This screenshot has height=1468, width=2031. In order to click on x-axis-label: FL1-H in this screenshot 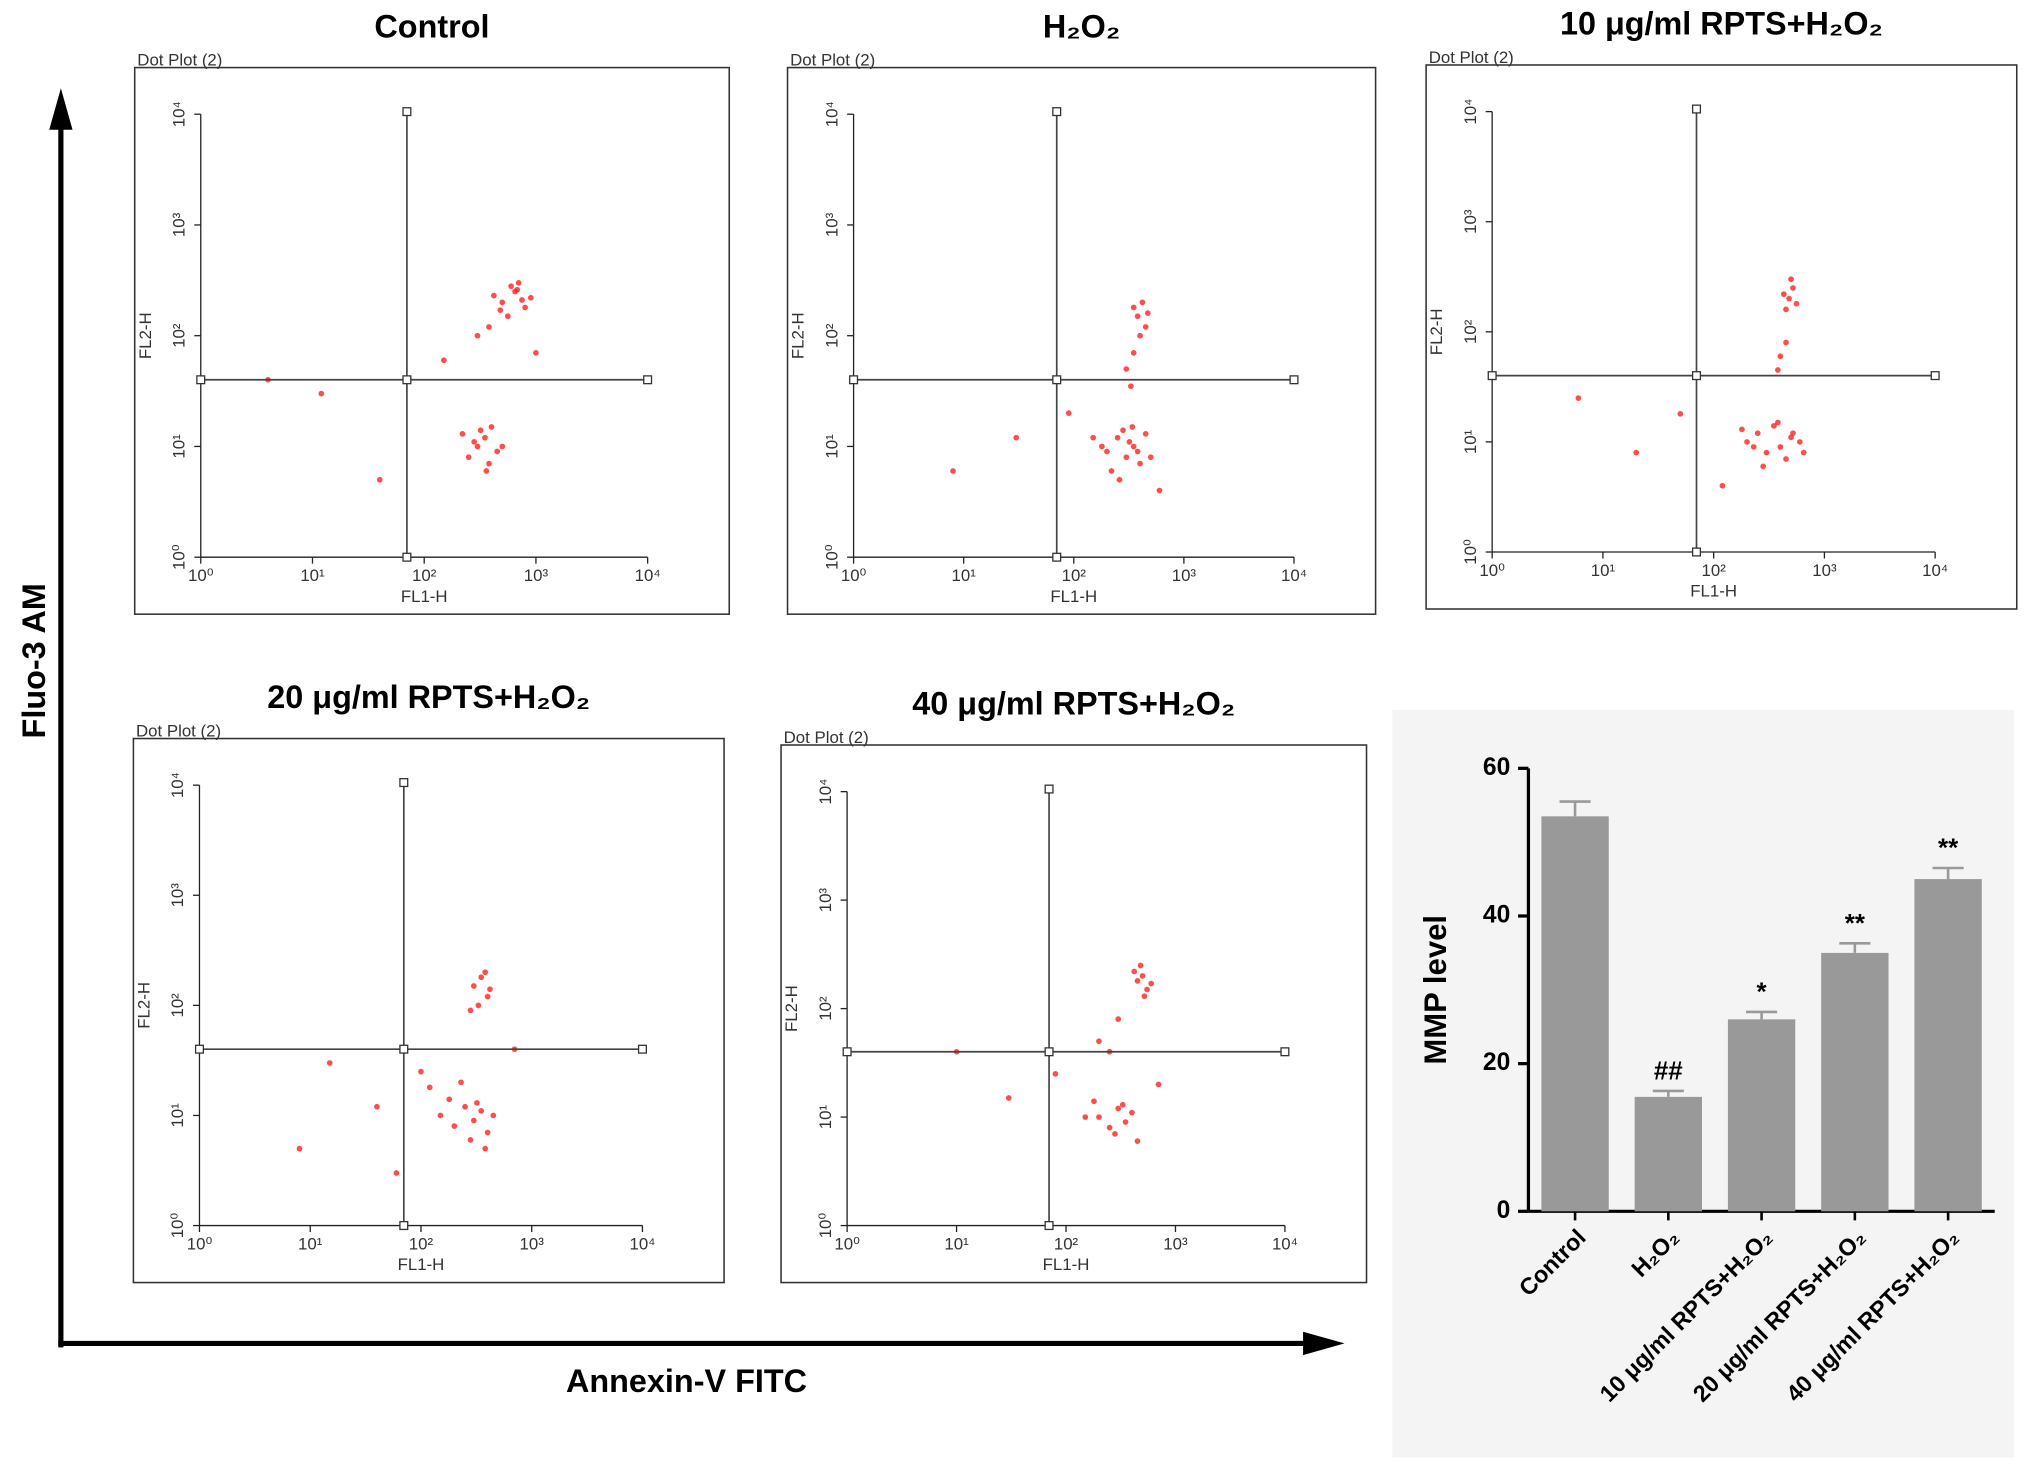, I will do `click(421, 1264)`.